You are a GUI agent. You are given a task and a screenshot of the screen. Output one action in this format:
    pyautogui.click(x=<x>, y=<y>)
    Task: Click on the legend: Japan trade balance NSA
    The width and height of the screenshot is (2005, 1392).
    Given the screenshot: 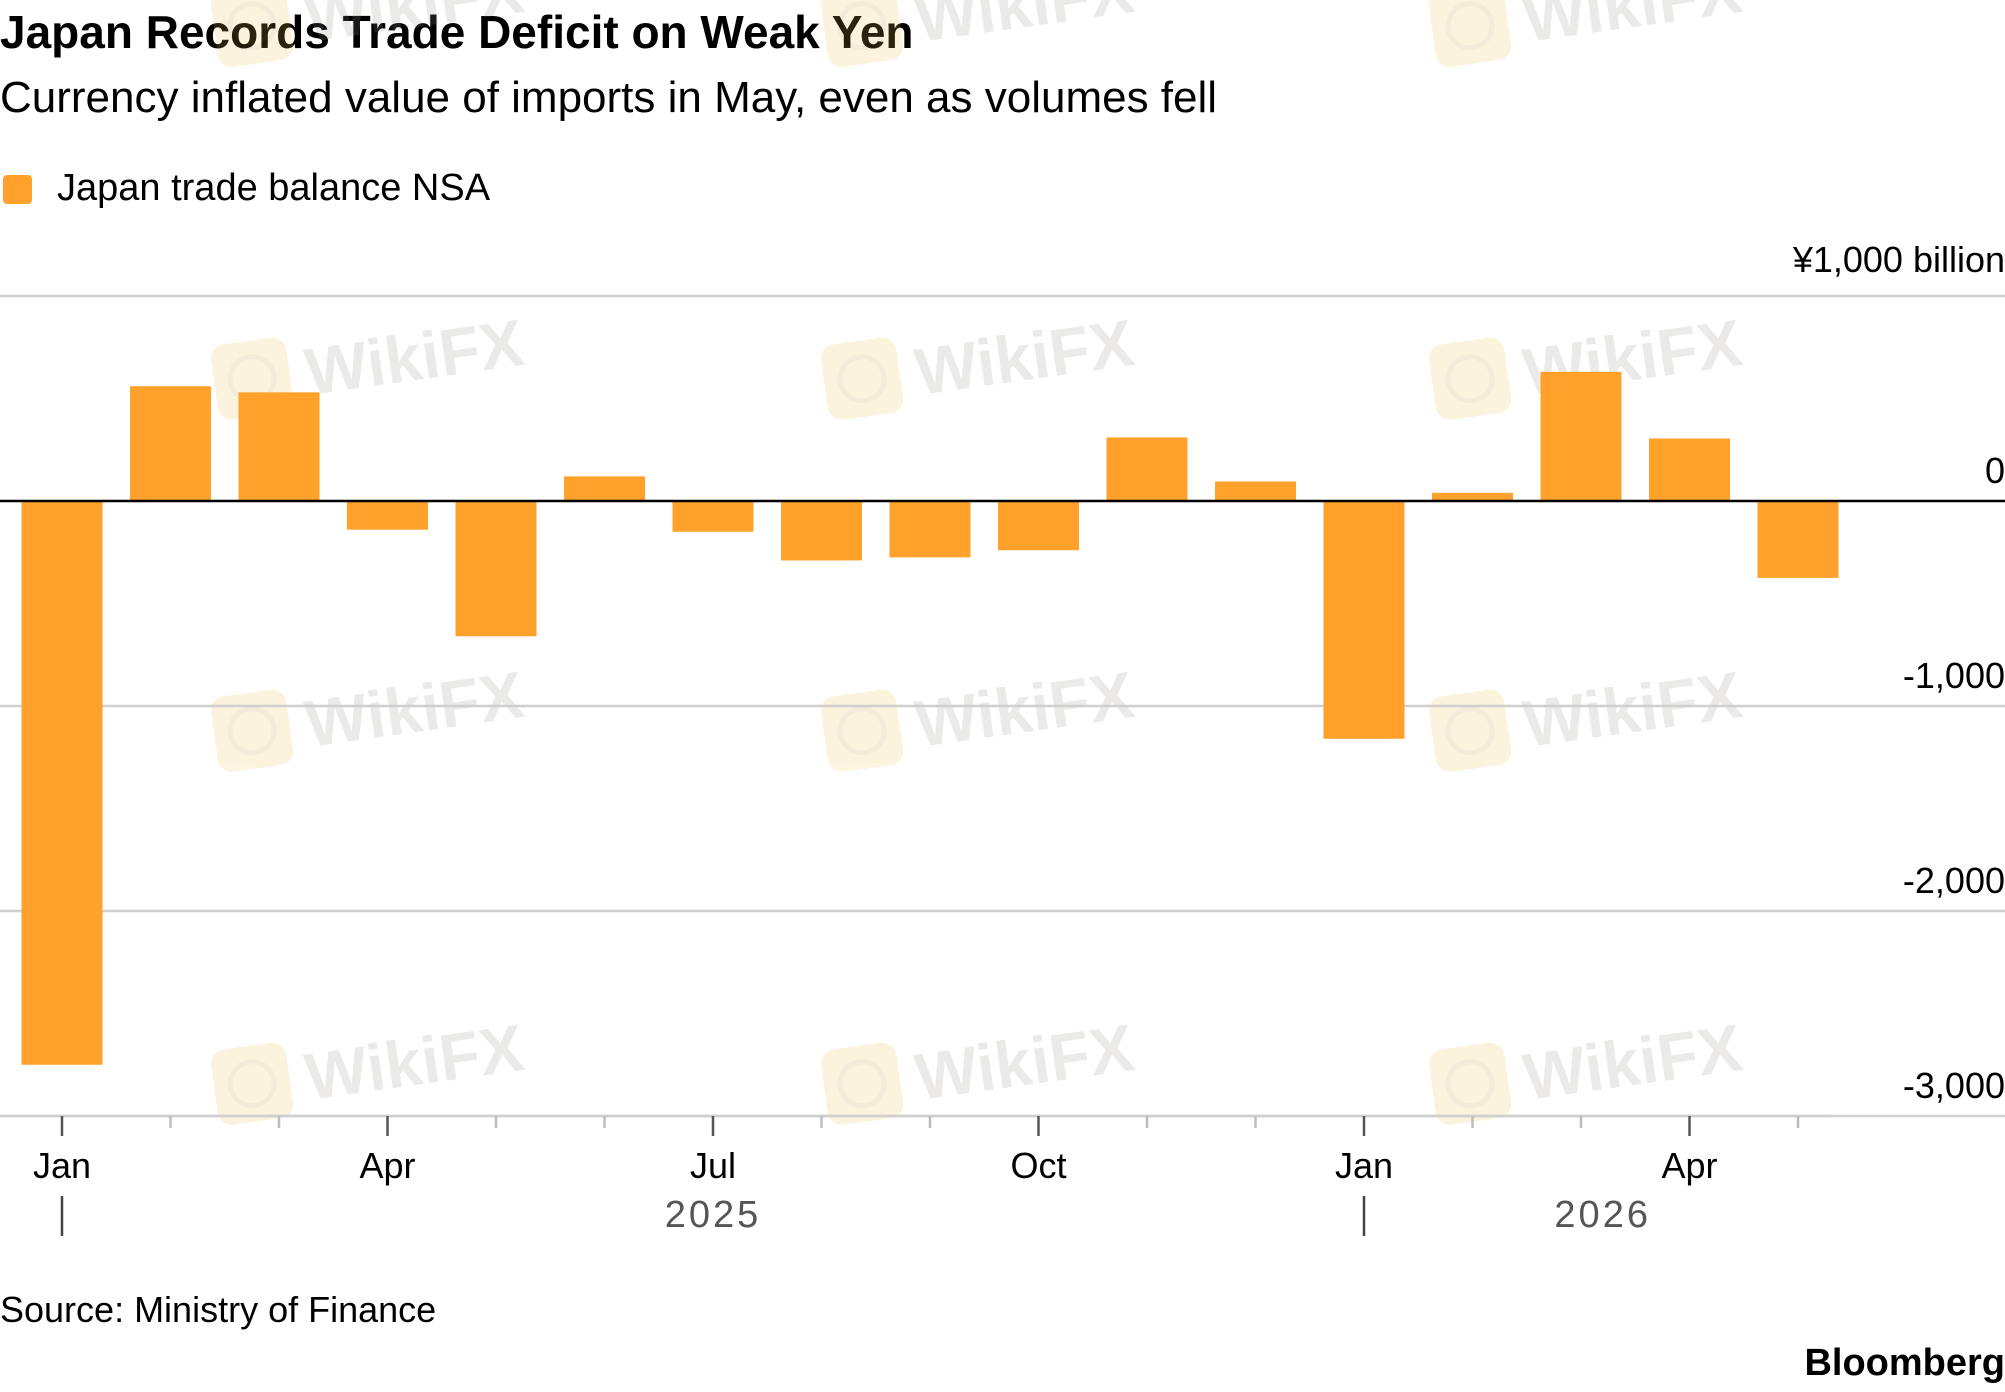 What is the action you would take?
    pyautogui.click(x=247, y=188)
    